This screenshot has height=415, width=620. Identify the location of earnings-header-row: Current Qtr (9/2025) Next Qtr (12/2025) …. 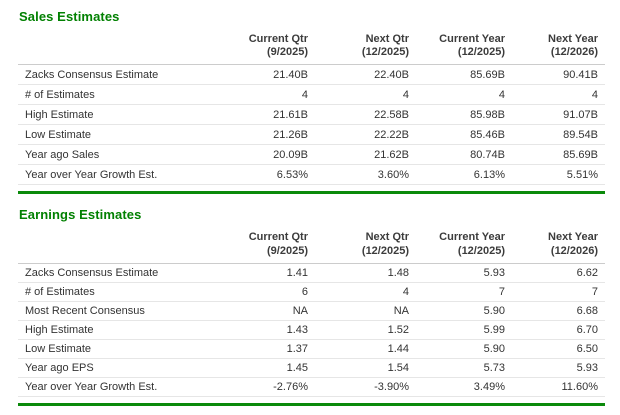
(311, 246).